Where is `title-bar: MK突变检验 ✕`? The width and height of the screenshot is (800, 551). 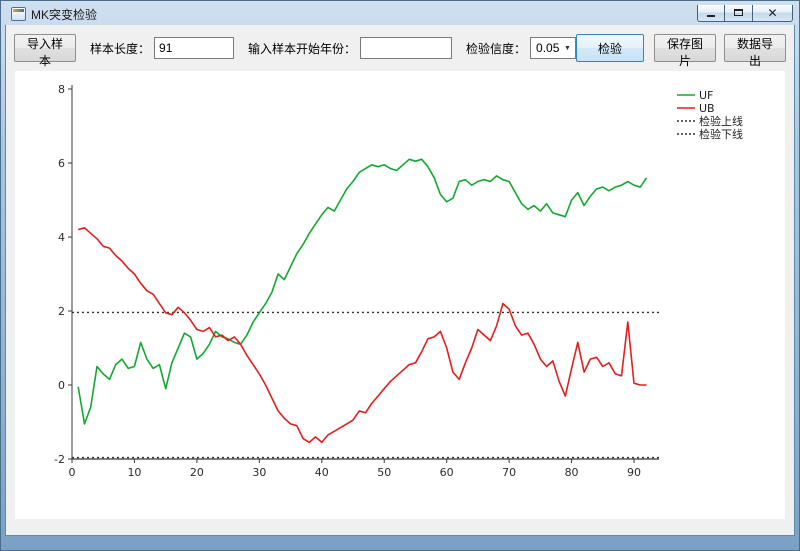 title-bar: MK突变检验 ✕ is located at coordinates (400, 13).